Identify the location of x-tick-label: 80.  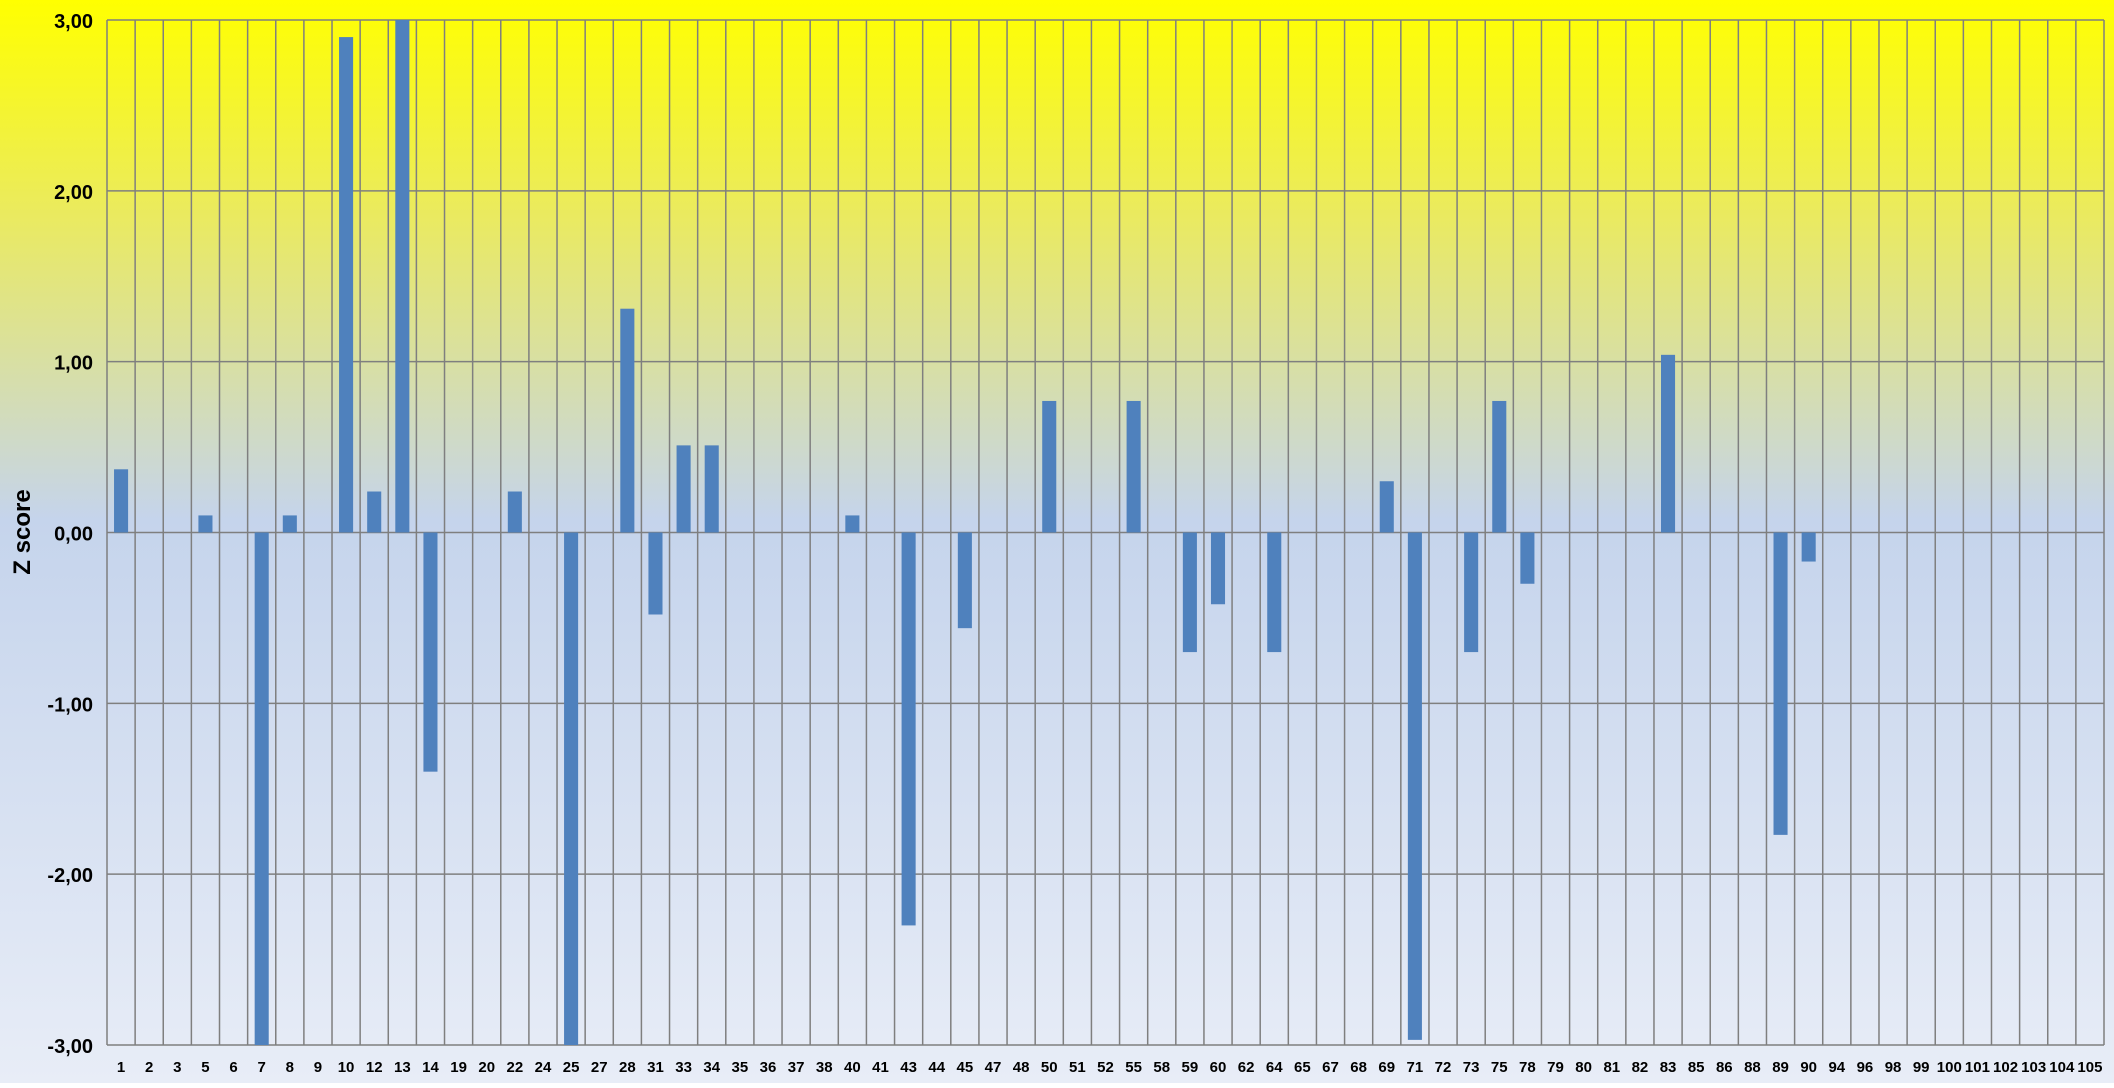
(1583, 1067).